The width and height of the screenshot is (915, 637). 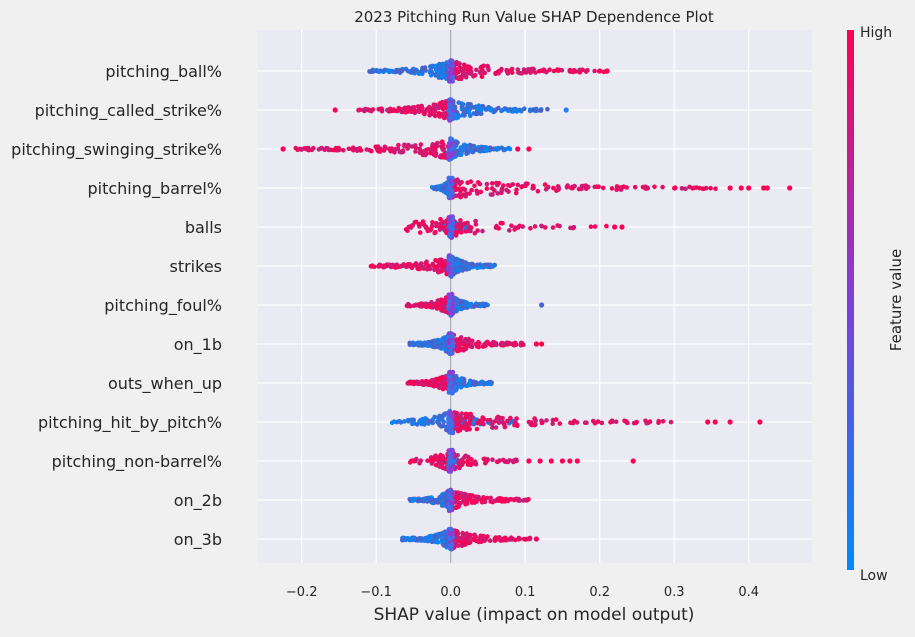 What do you see at coordinates (896, 300) in the screenshot?
I see `colorbar-title: Feature value` at bounding box center [896, 300].